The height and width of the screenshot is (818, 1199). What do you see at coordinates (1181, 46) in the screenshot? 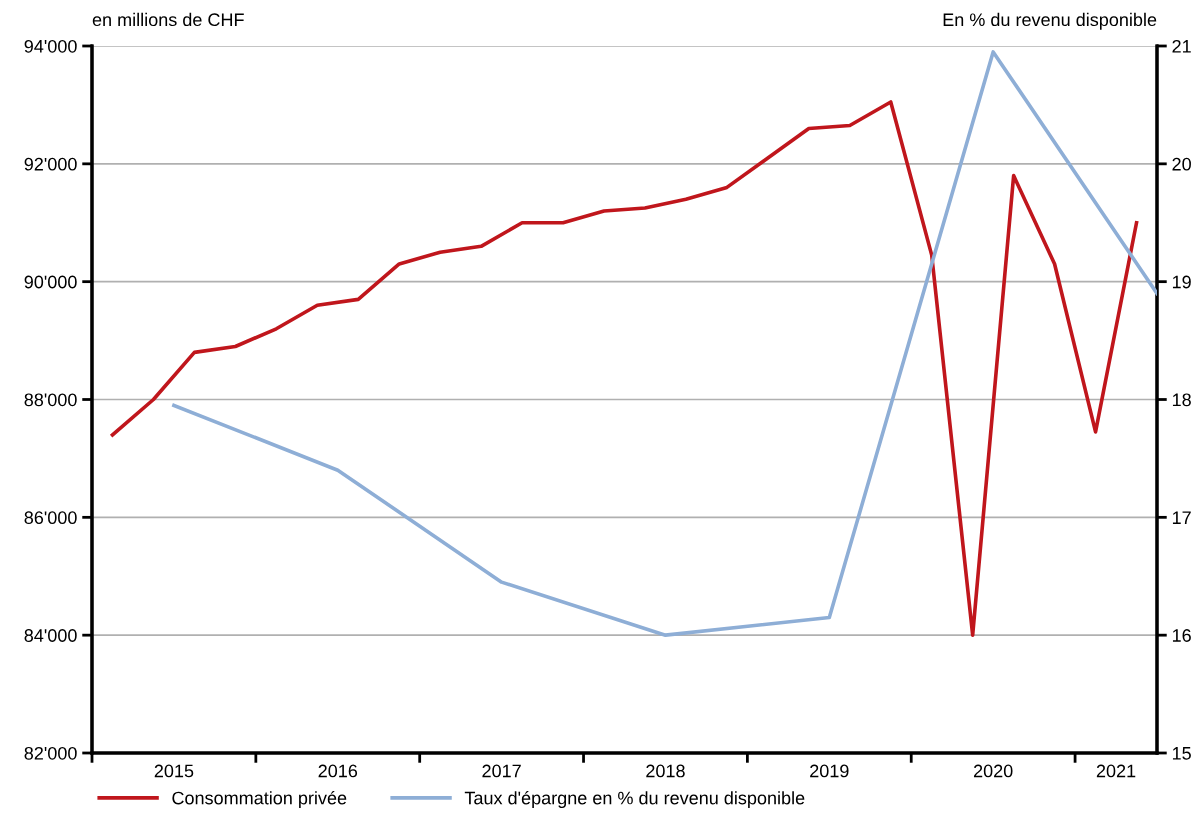
I see `y2-tick-label: 21` at bounding box center [1181, 46].